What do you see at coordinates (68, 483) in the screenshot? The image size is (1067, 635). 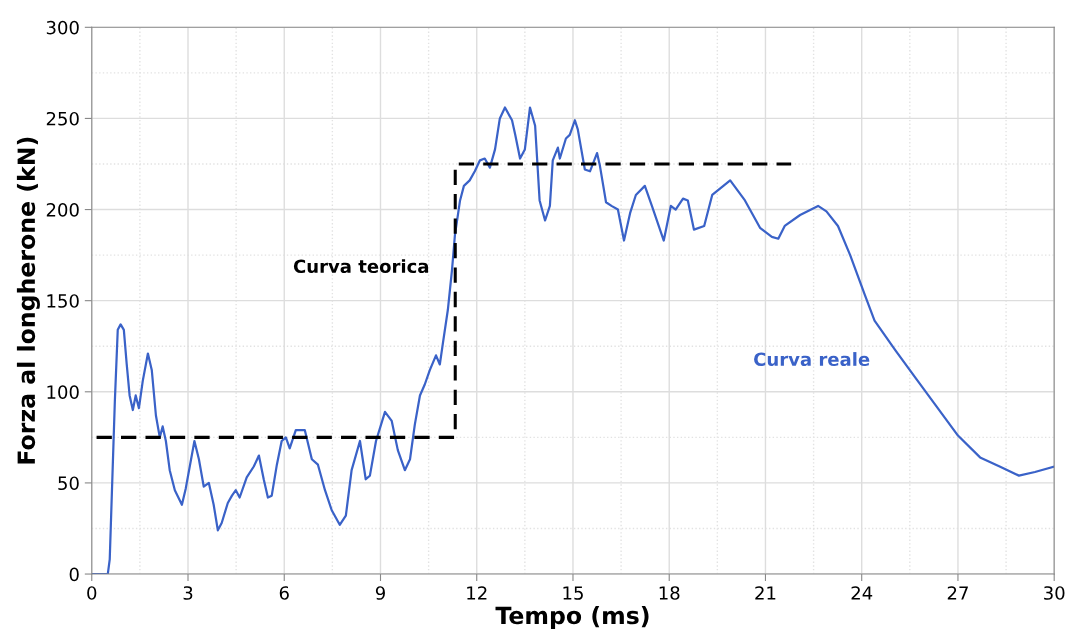 I see `y-tick-label: 50` at bounding box center [68, 483].